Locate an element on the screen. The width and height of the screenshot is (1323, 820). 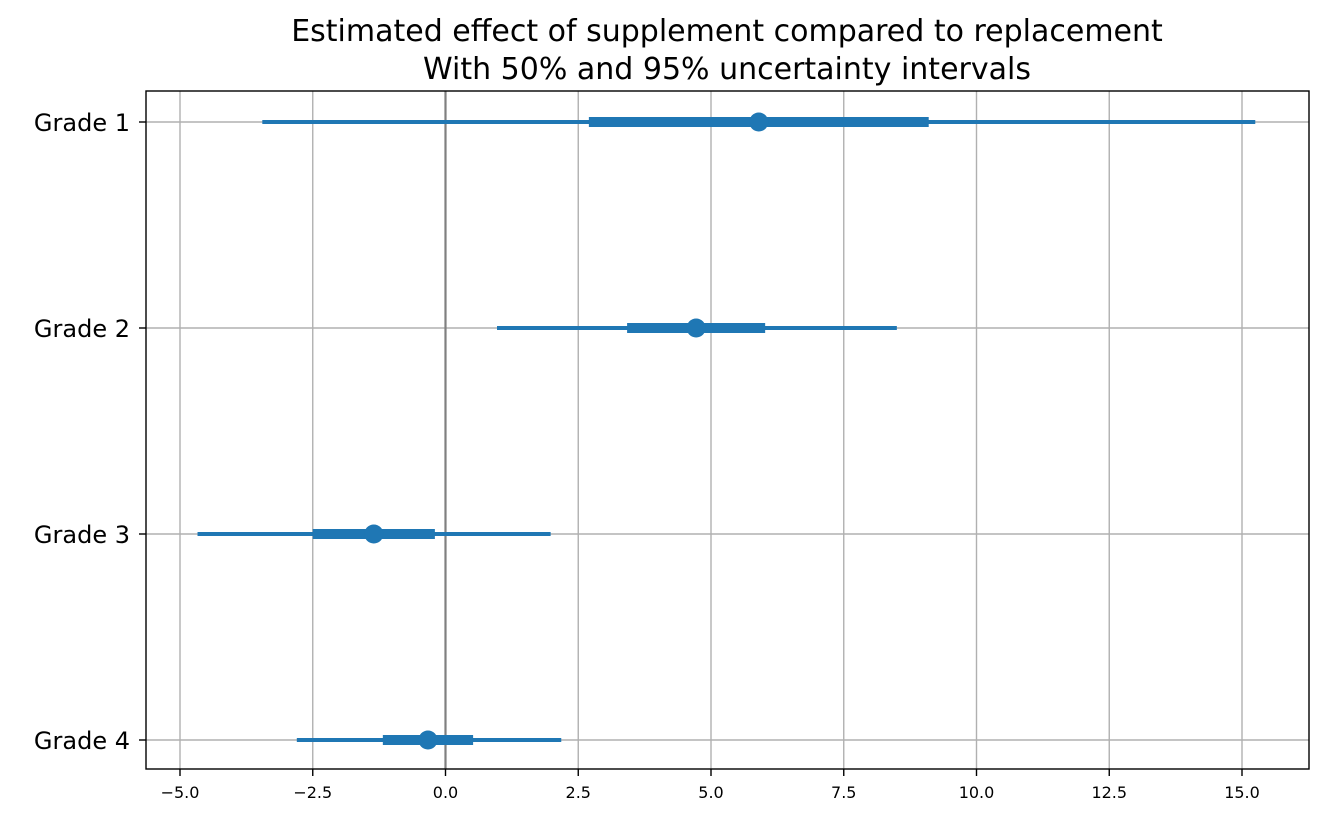
x-tick-label: 2.5 is located at coordinates (578, 792).